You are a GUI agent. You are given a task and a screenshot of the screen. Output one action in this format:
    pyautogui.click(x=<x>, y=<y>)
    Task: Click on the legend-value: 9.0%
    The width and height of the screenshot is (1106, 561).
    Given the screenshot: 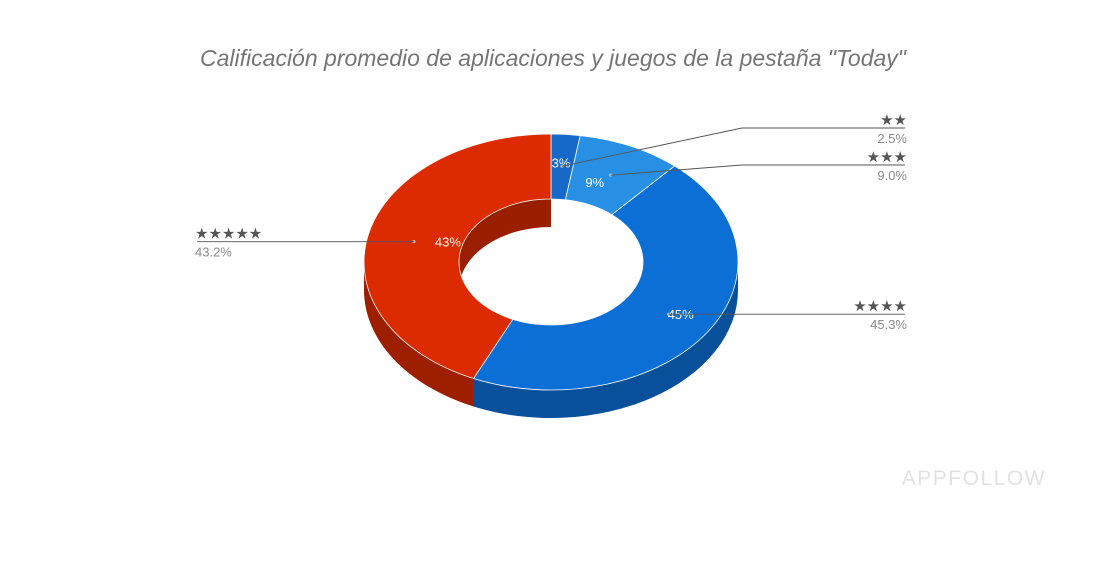 What is the action you would take?
    pyautogui.click(x=892, y=175)
    